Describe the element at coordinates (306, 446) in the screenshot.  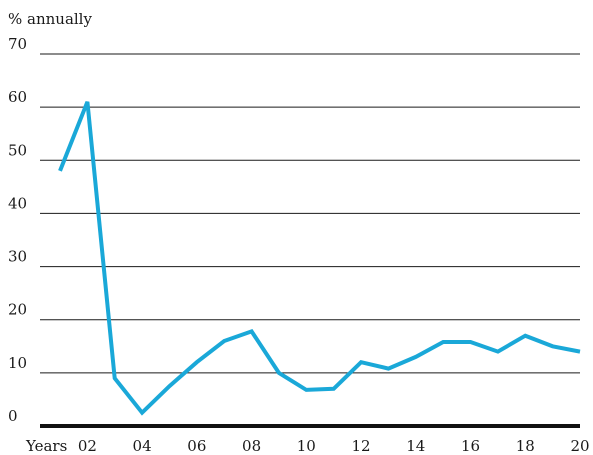
I see `x-tick-label: 10` at that location.